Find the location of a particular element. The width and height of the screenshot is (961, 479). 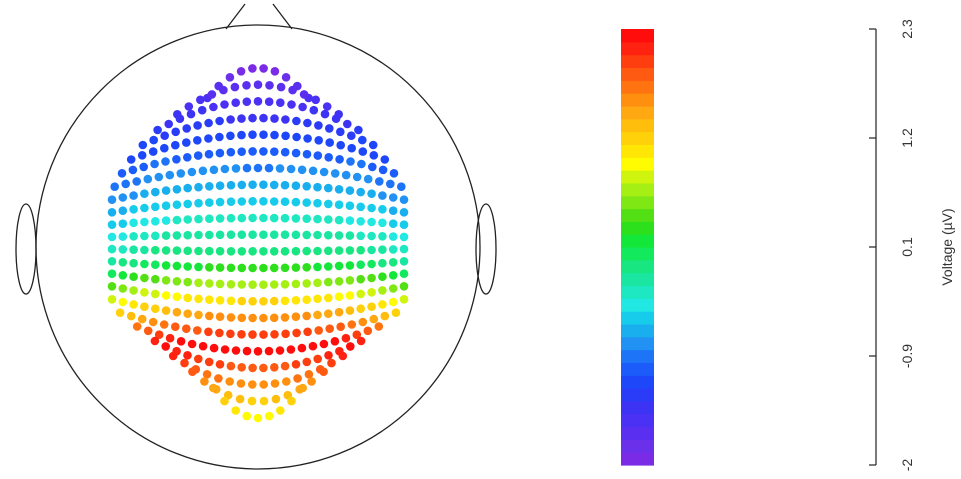

tick-label-min: -2 is located at coordinates (907, 465).